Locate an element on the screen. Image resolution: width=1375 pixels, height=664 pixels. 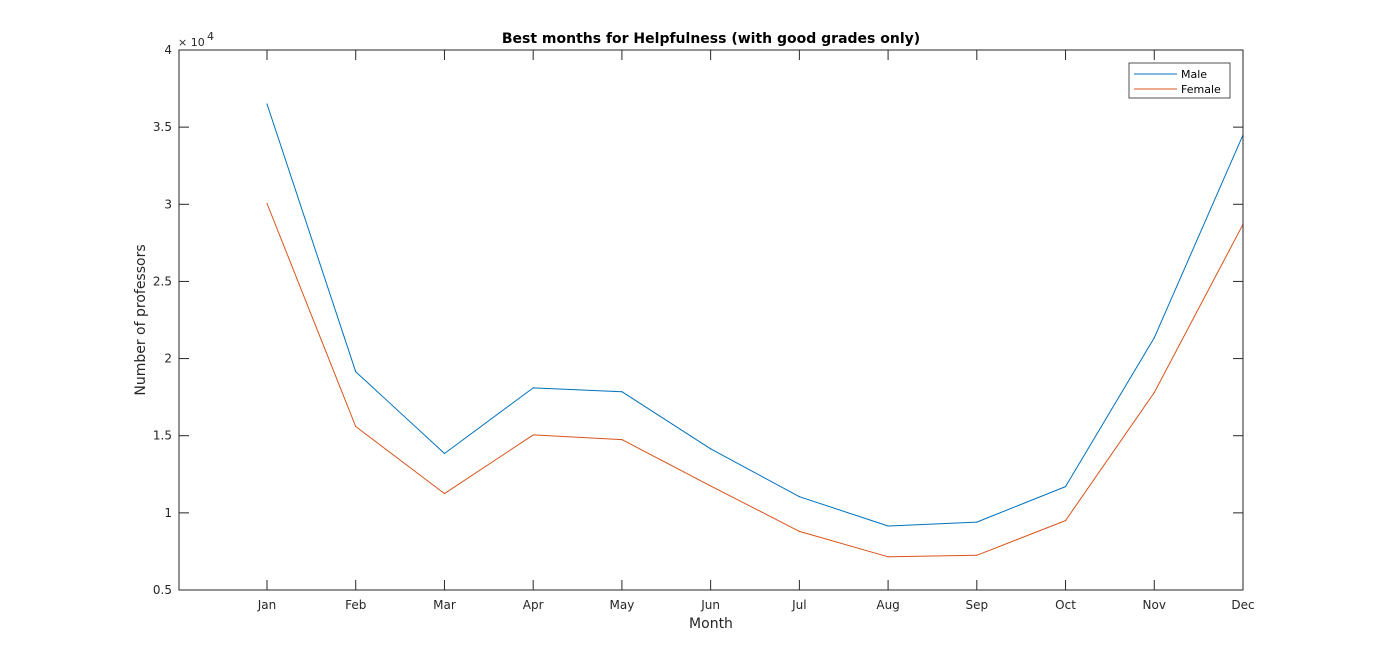
x-tick-label: Jan is located at coordinates (267, 605).